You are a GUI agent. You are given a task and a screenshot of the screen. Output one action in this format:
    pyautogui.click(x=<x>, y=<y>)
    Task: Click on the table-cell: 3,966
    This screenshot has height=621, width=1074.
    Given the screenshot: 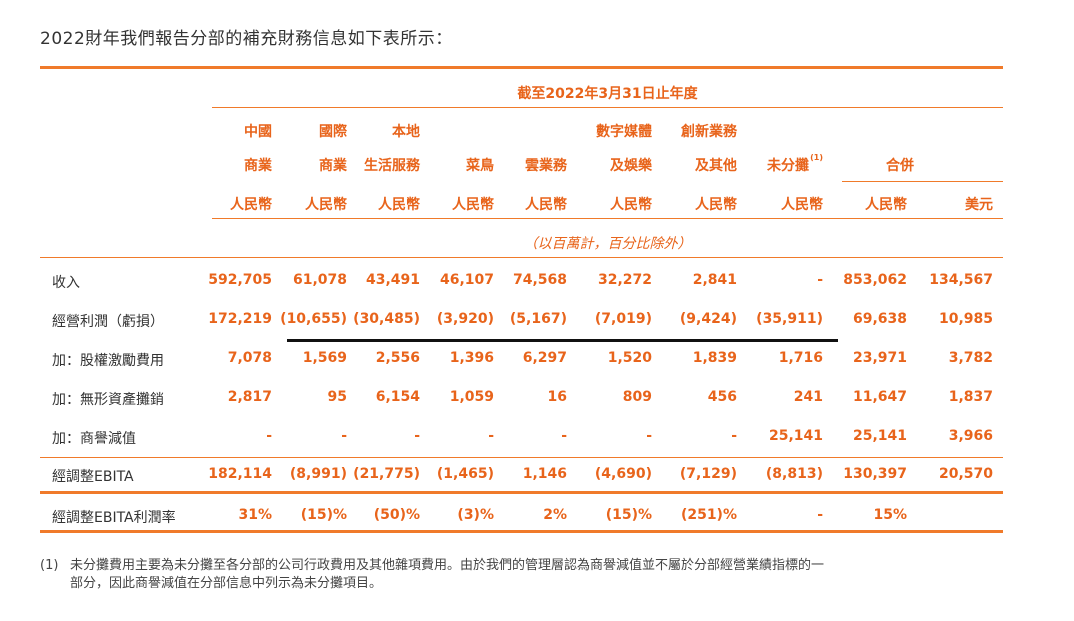 What is the action you would take?
    pyautogui.click(x=970, y=436)
    